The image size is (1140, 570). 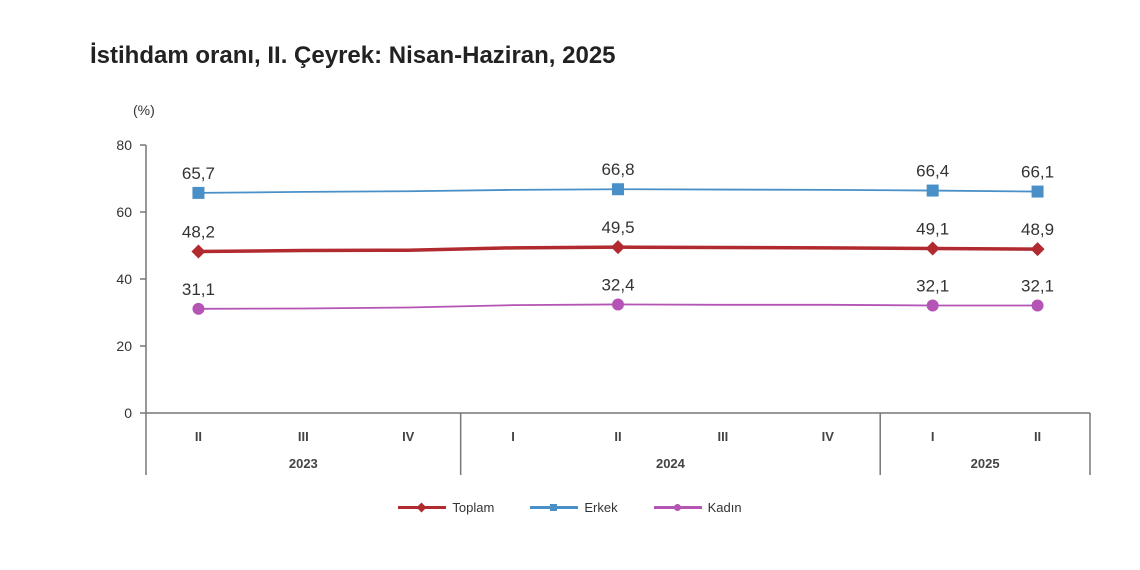 I want to click on y-tick-label: 40, so click(x=124, y=279).